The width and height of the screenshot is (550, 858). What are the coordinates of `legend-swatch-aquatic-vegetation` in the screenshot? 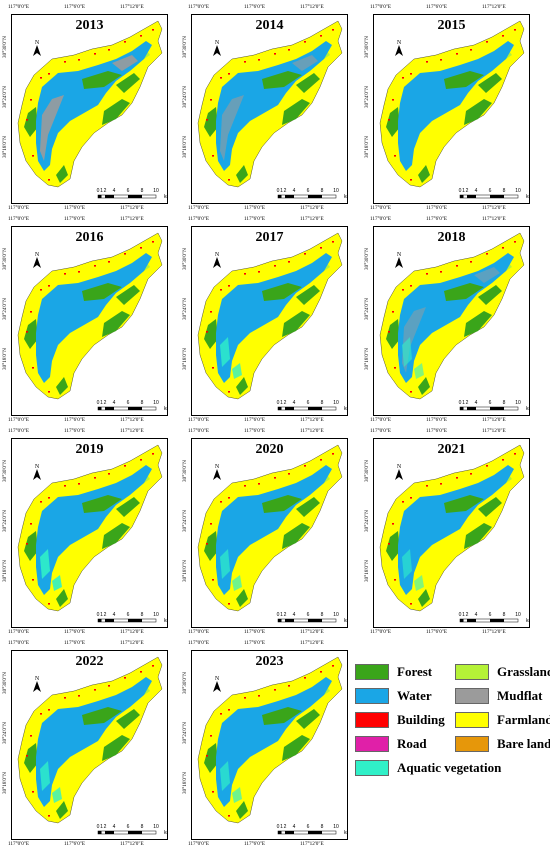 It's located at (372, 768).